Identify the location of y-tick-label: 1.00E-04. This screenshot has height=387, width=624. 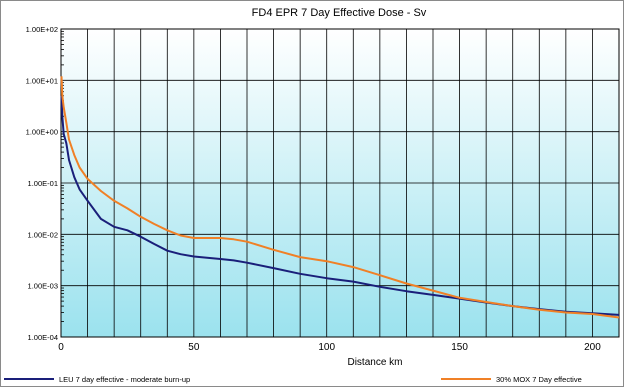
(43, 337).